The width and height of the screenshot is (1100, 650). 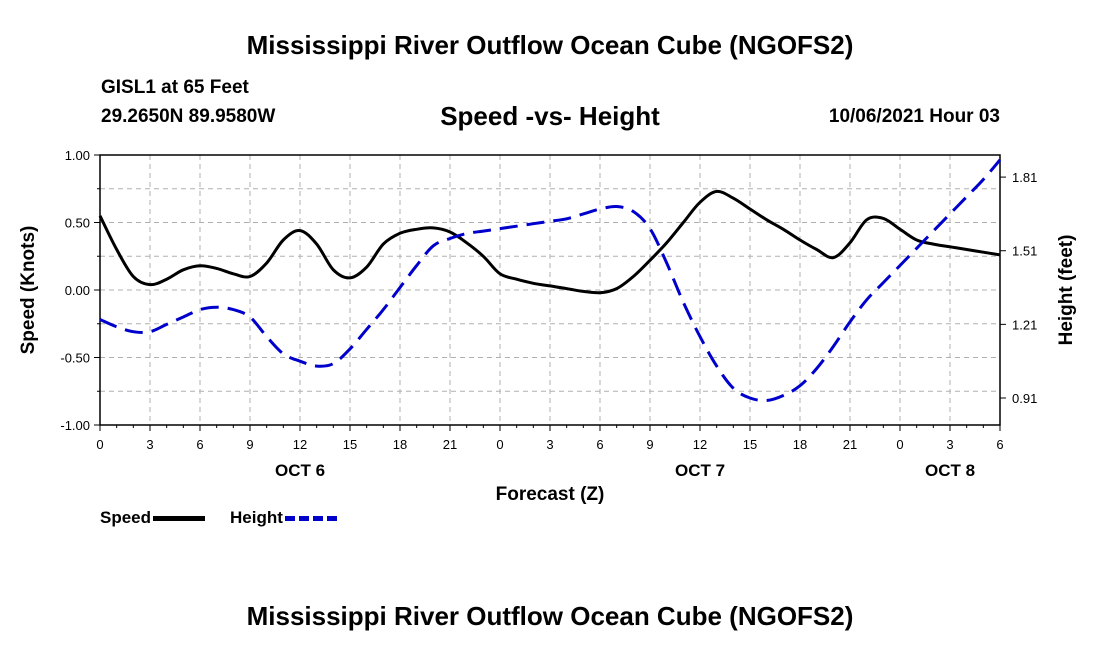 What do you see at coordinates (300, 470) in the screenshot?
I see `day-label: OCT 6` at bounding box center [300, 470].